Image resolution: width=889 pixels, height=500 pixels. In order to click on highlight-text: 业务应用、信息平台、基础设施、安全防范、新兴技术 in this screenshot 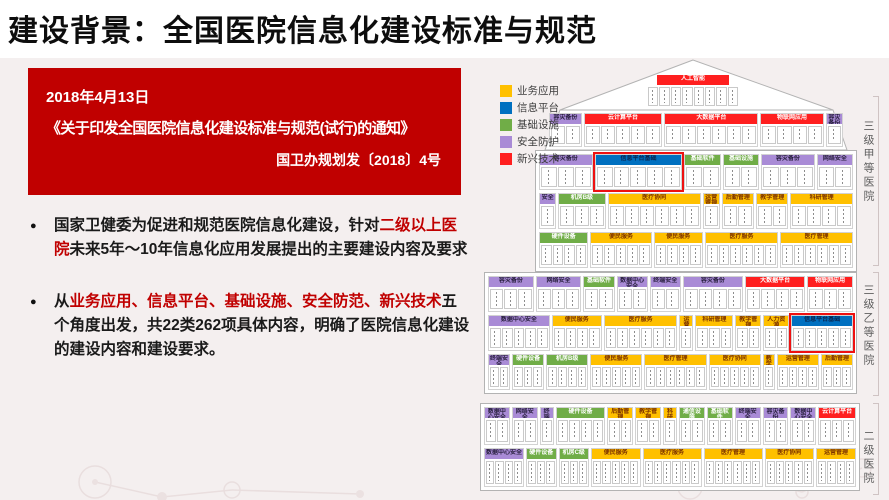, I will do `click(255, 302)`.